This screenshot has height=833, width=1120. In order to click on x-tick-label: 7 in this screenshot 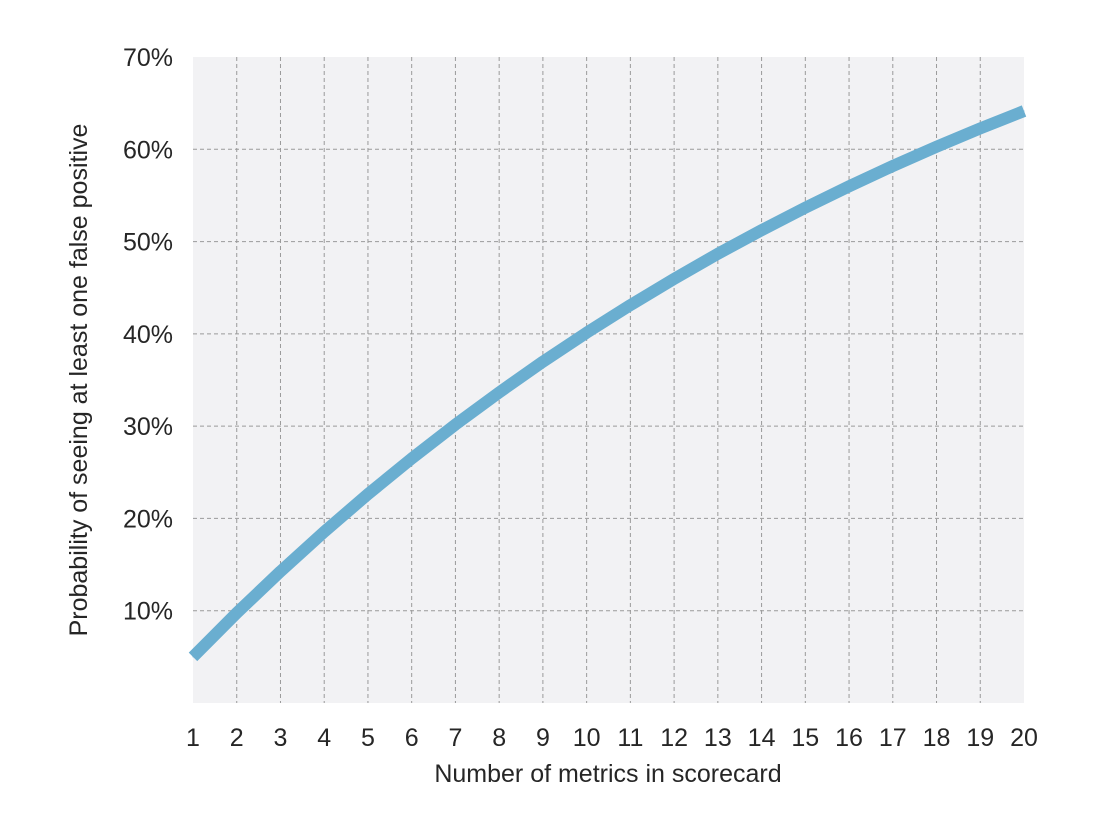, I will do `click(455, 738)`.